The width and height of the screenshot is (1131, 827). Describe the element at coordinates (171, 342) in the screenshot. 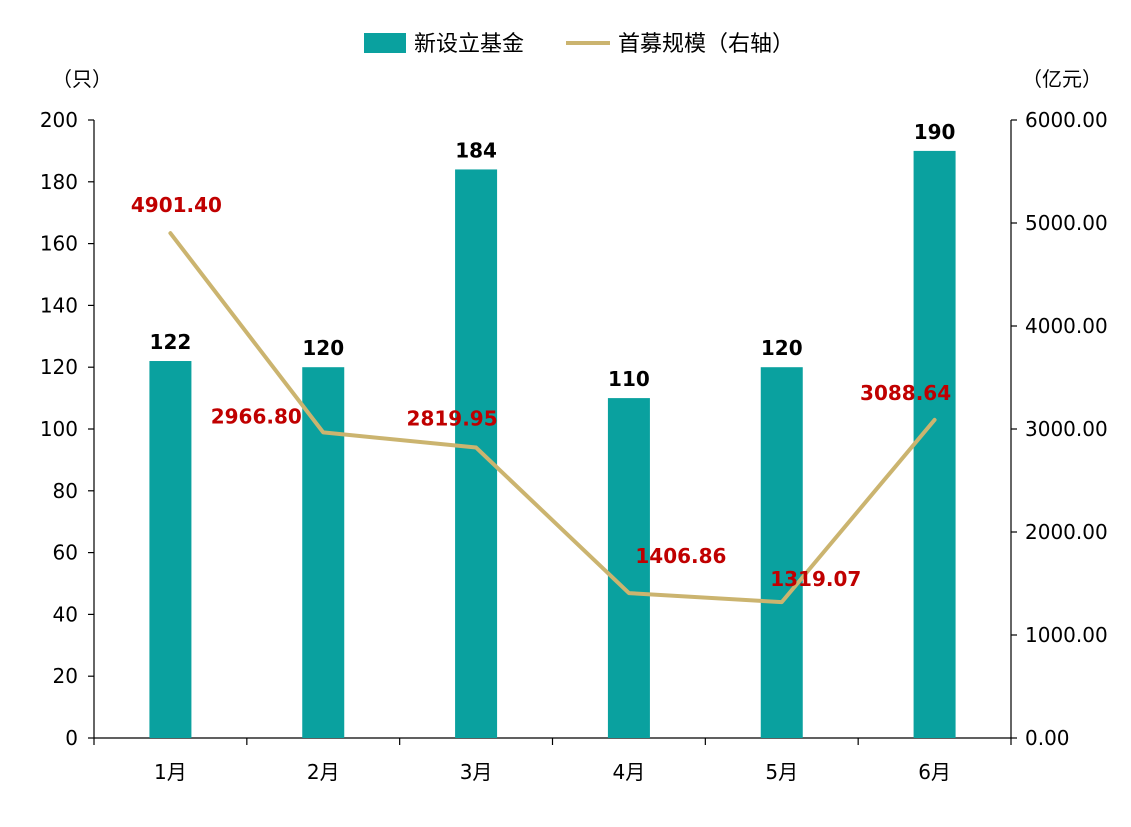

I see `bar-value-label: 122` at that location.